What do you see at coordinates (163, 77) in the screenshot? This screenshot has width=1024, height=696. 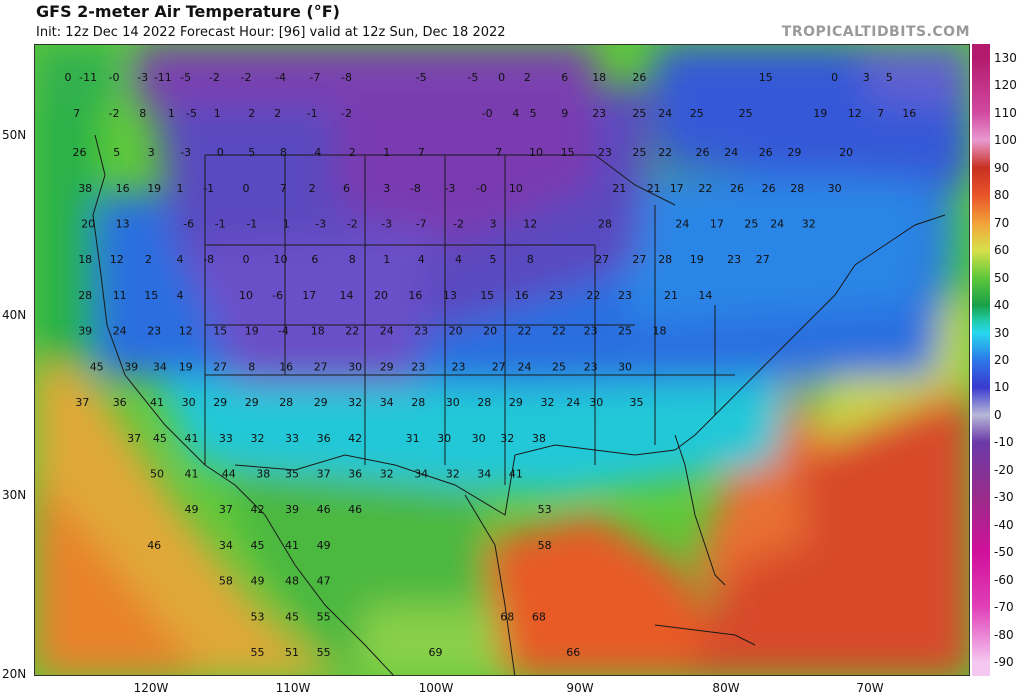 I see `temperature-value: -11` at bounding box center [163, 77].